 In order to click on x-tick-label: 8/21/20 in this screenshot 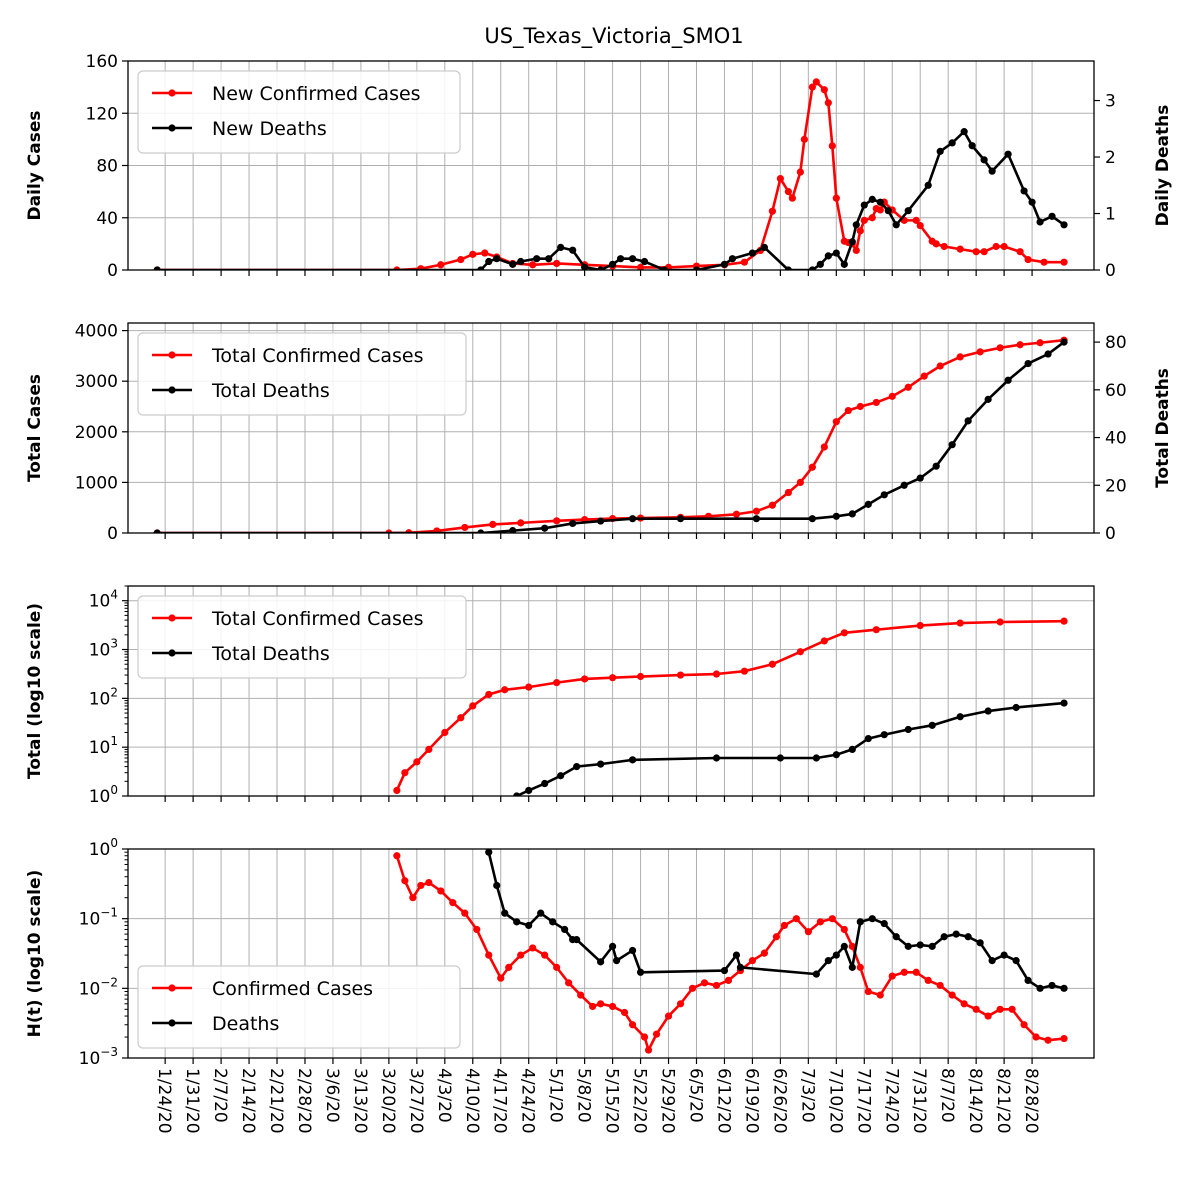, I will do `click(1003, 1101)`.